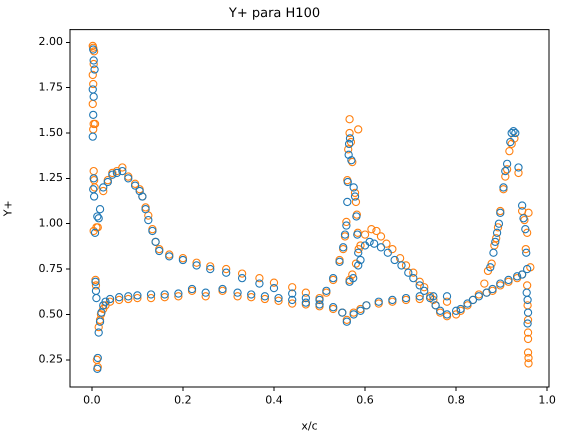 The height and width of the screenshot is (437, 567). What do you see at coordinates (7, 209) in the screenshot?
I see `y-axis-title: Y+` at bounding box center [7, 209].